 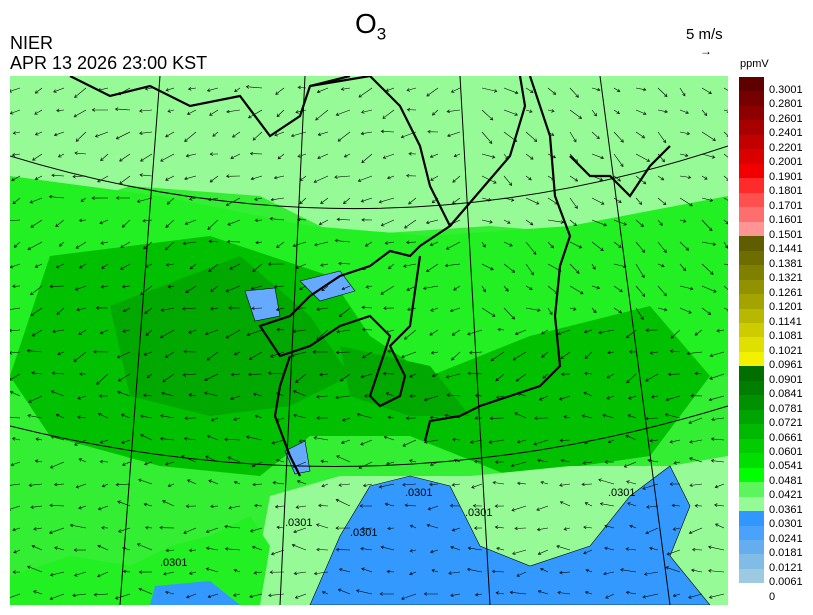 I want to click on legend-label: 0.1321, so click(x=786, y=278).